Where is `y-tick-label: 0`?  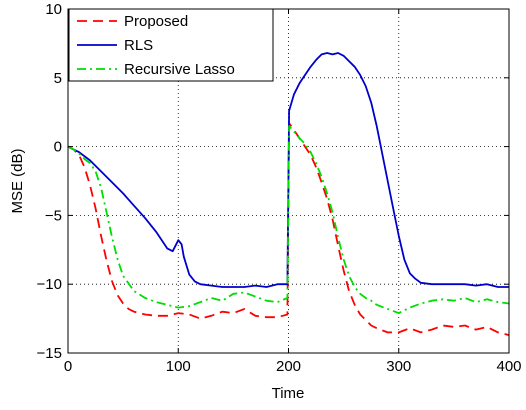 y-tick-label: 0 is located at coordinates (58, 147).